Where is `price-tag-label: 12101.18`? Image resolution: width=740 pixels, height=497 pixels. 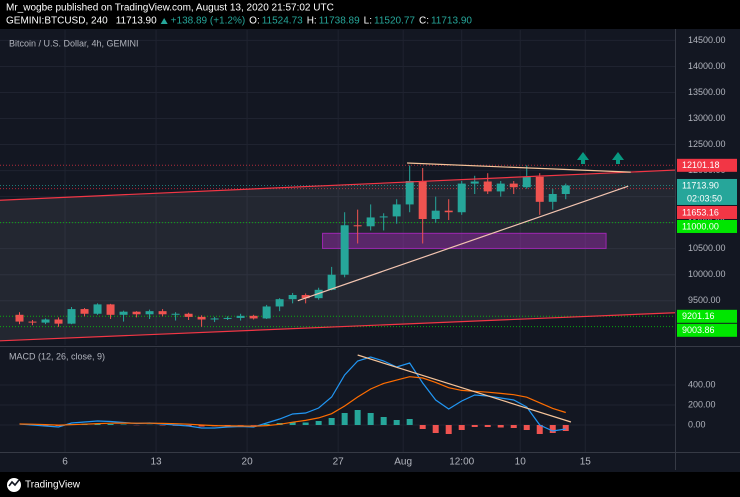
price-tag-label: 12101.18 is located at coordinates (701, 165).